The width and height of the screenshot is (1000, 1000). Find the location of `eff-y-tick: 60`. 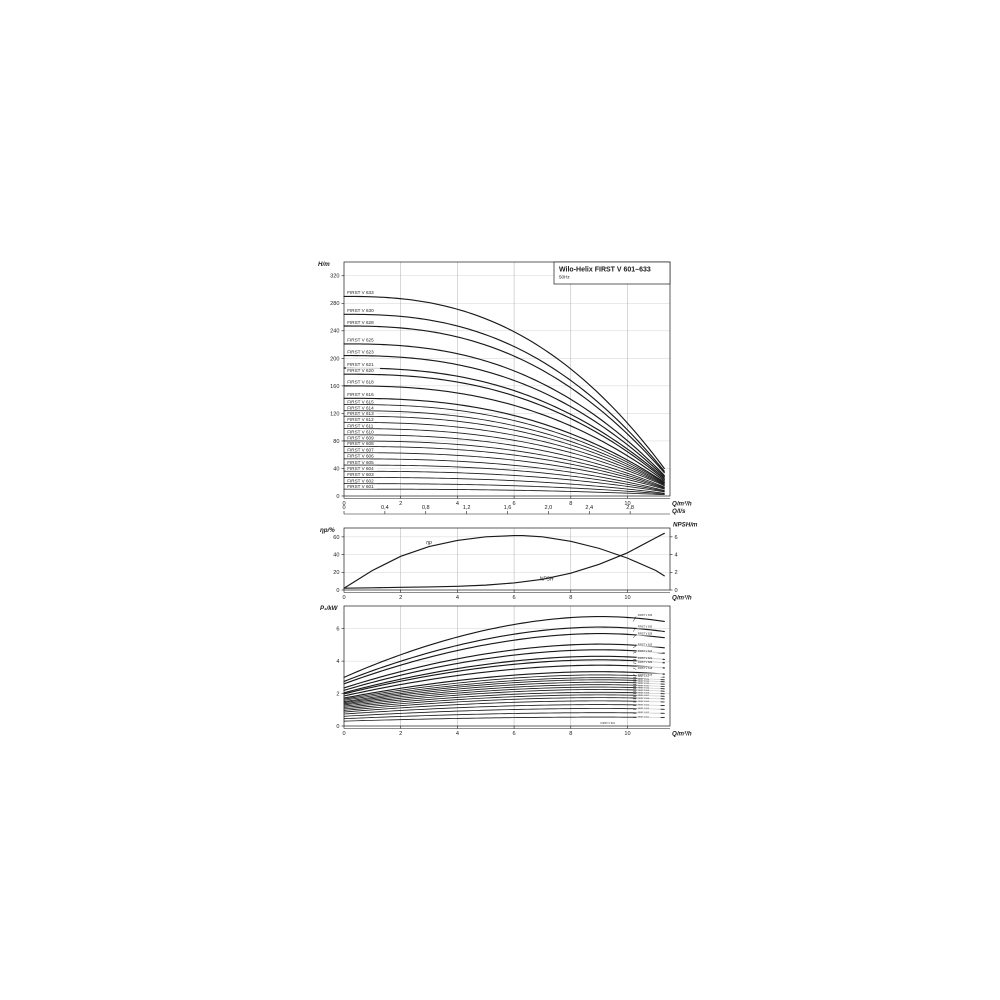

eff-y-tick: 60 is located at coordinates (336, 538).